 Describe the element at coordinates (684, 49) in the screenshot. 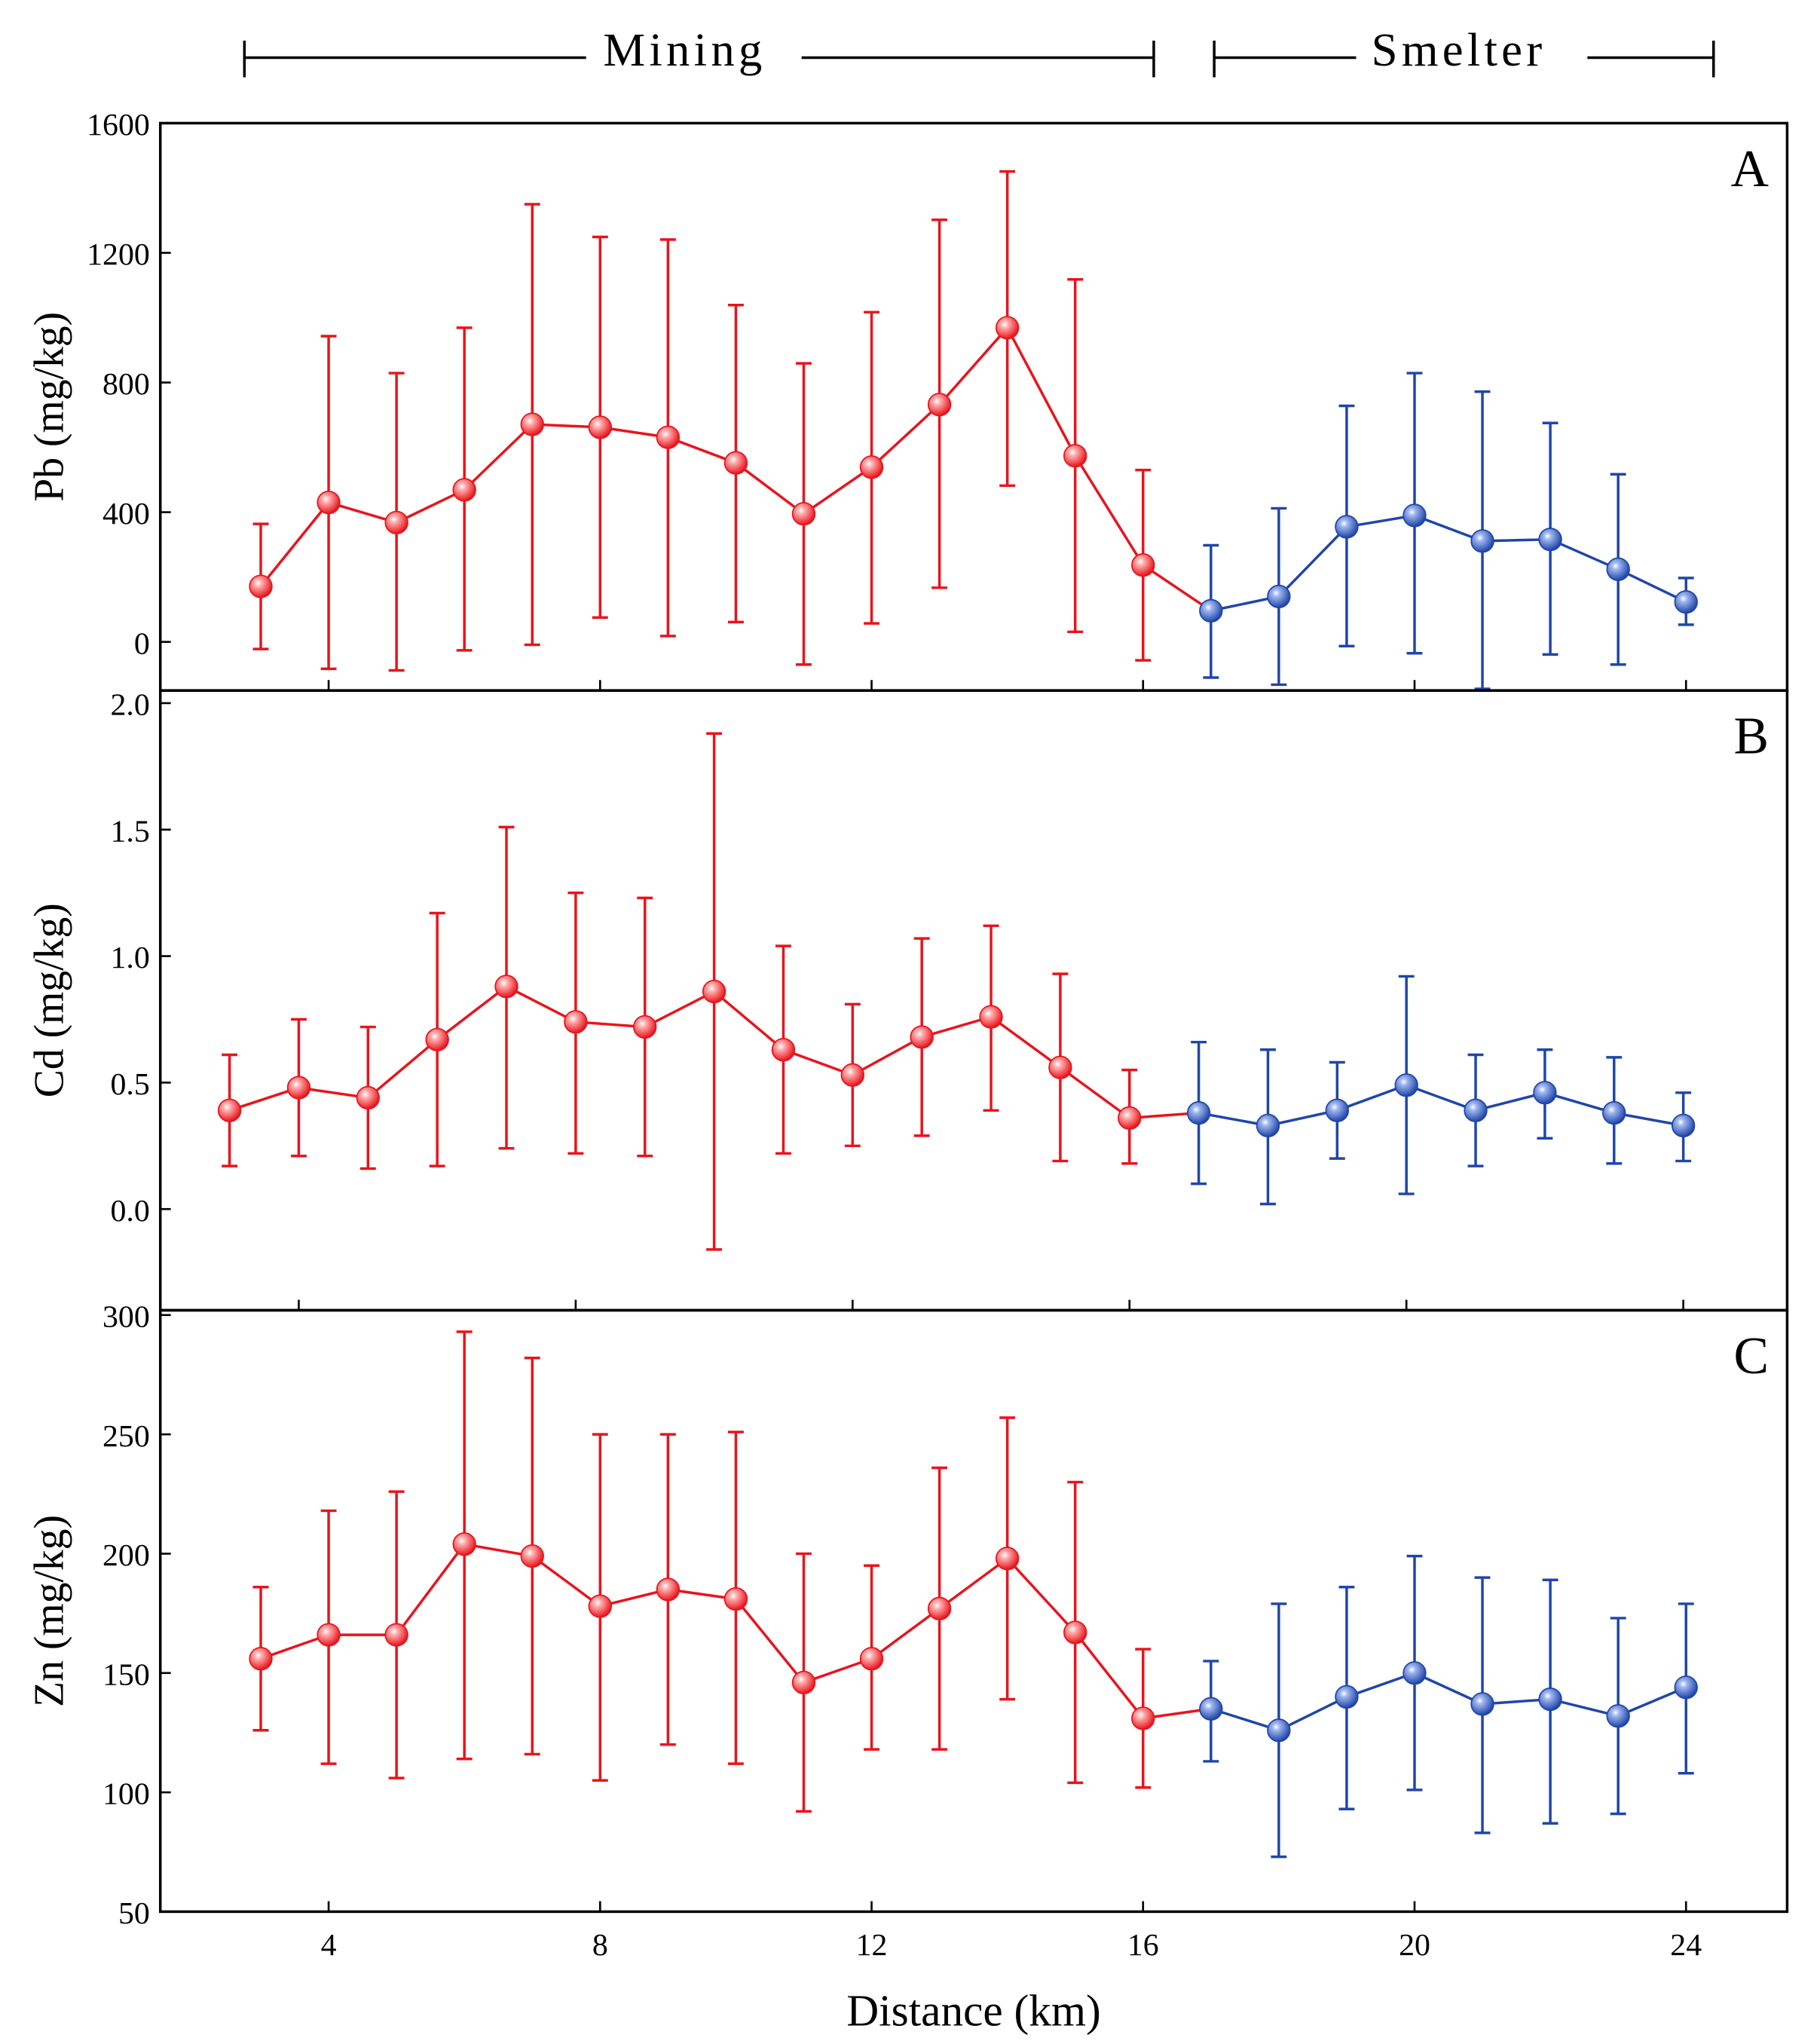

I see `mining-label: Mining` at that location.